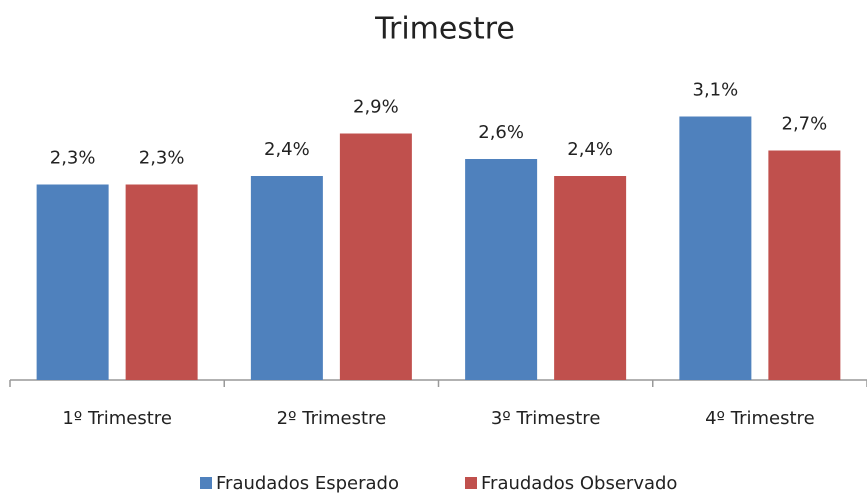 The image size is (867, 493). I want to click on value-label: 2,9%, so click(376, 107).